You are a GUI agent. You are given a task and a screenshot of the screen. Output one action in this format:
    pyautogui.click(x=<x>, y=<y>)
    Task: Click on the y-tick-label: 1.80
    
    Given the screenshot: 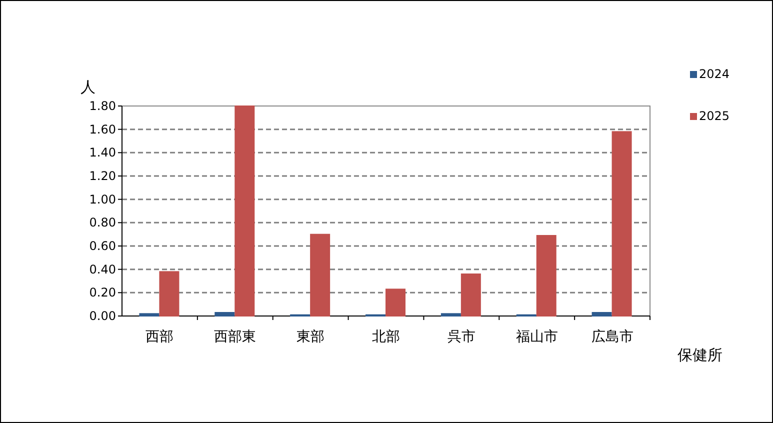 What is the action you would take?
    pyautogui.click(x=102, y=106)
    